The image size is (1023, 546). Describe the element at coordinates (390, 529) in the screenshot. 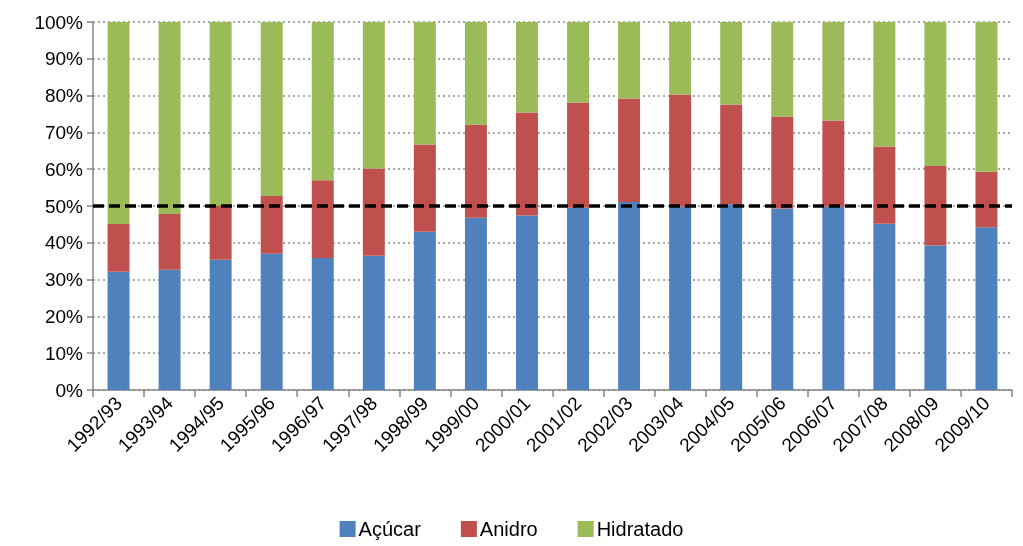

I see `legend-label: Açúcar` at that location.